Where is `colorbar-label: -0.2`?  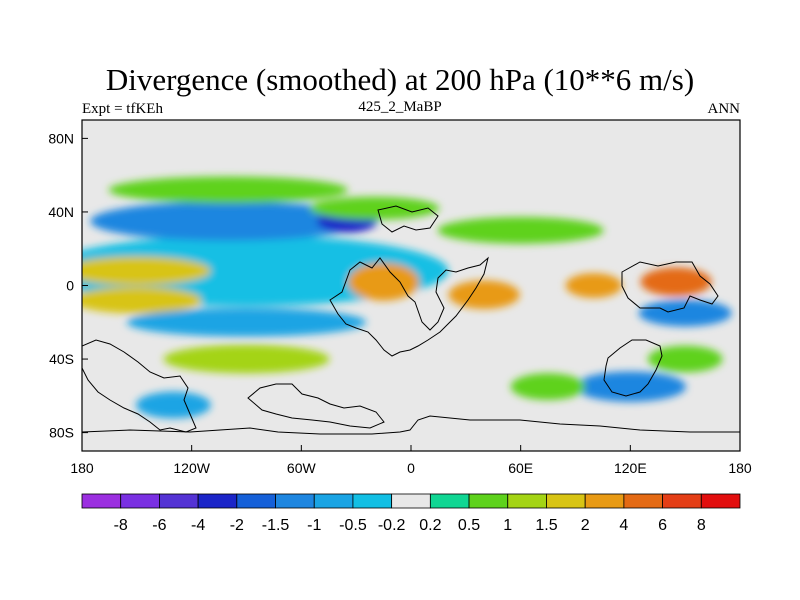
colorbar-label: -0.2 is located at coordinates (392, 525).